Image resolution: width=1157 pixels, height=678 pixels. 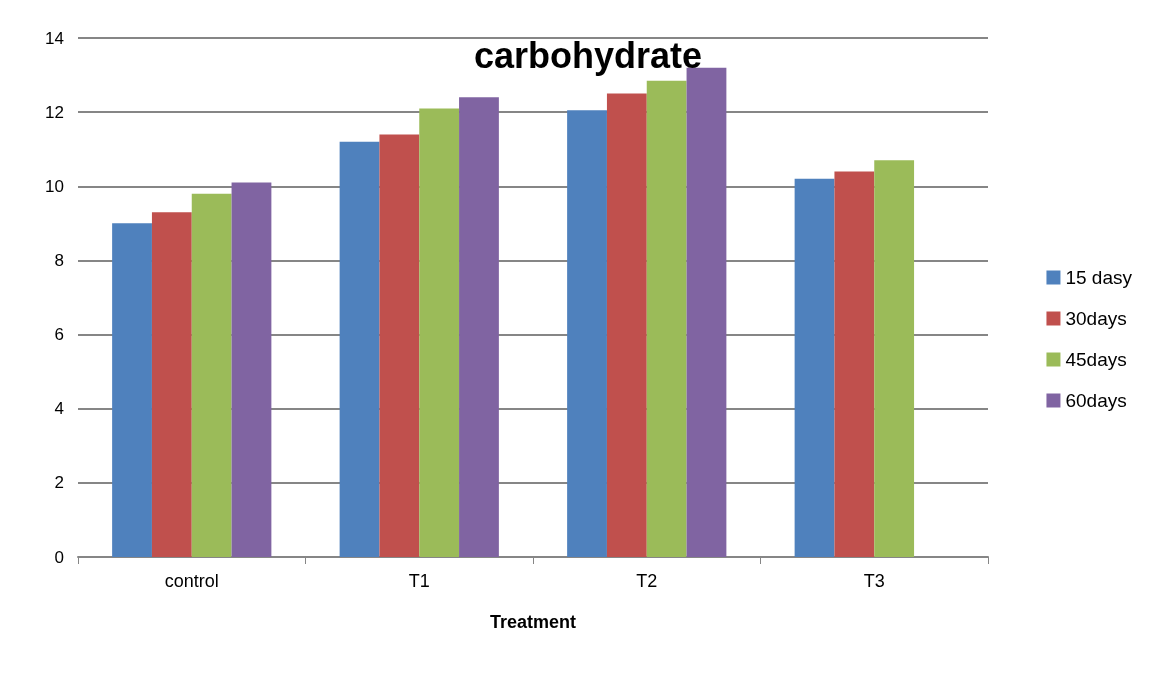 What do you see at coordinates (59, 483) in the screenshot?
I see `y-tick-label: 2` at bounding box center [59, 483].